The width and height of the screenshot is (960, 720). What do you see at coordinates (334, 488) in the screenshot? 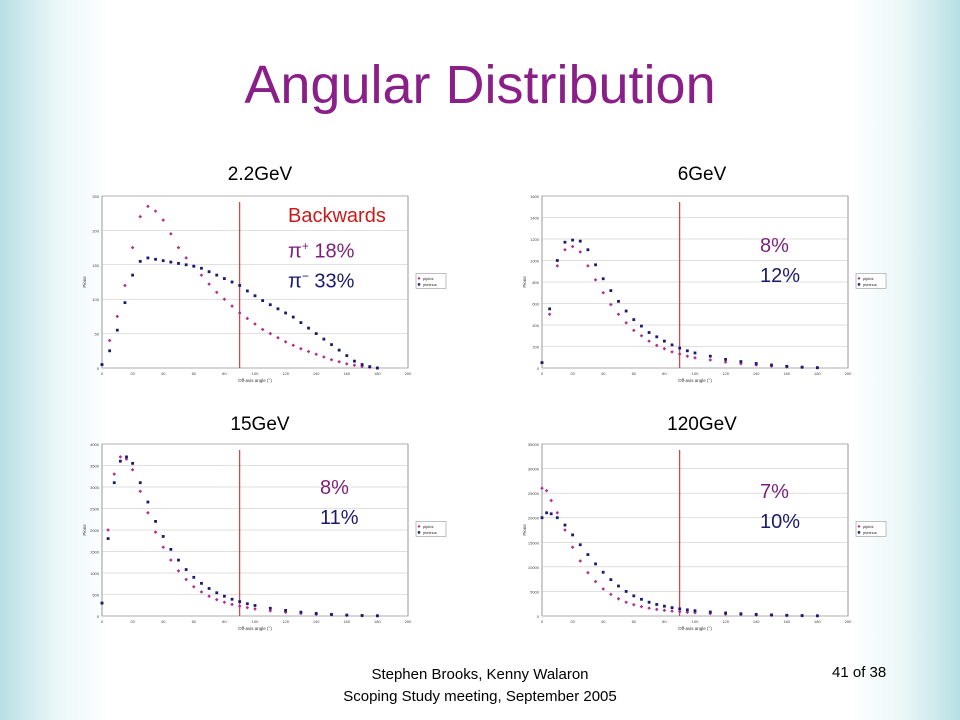
I see `annotation-15gev-piplus: 8%` at bounding box center [334, 488].